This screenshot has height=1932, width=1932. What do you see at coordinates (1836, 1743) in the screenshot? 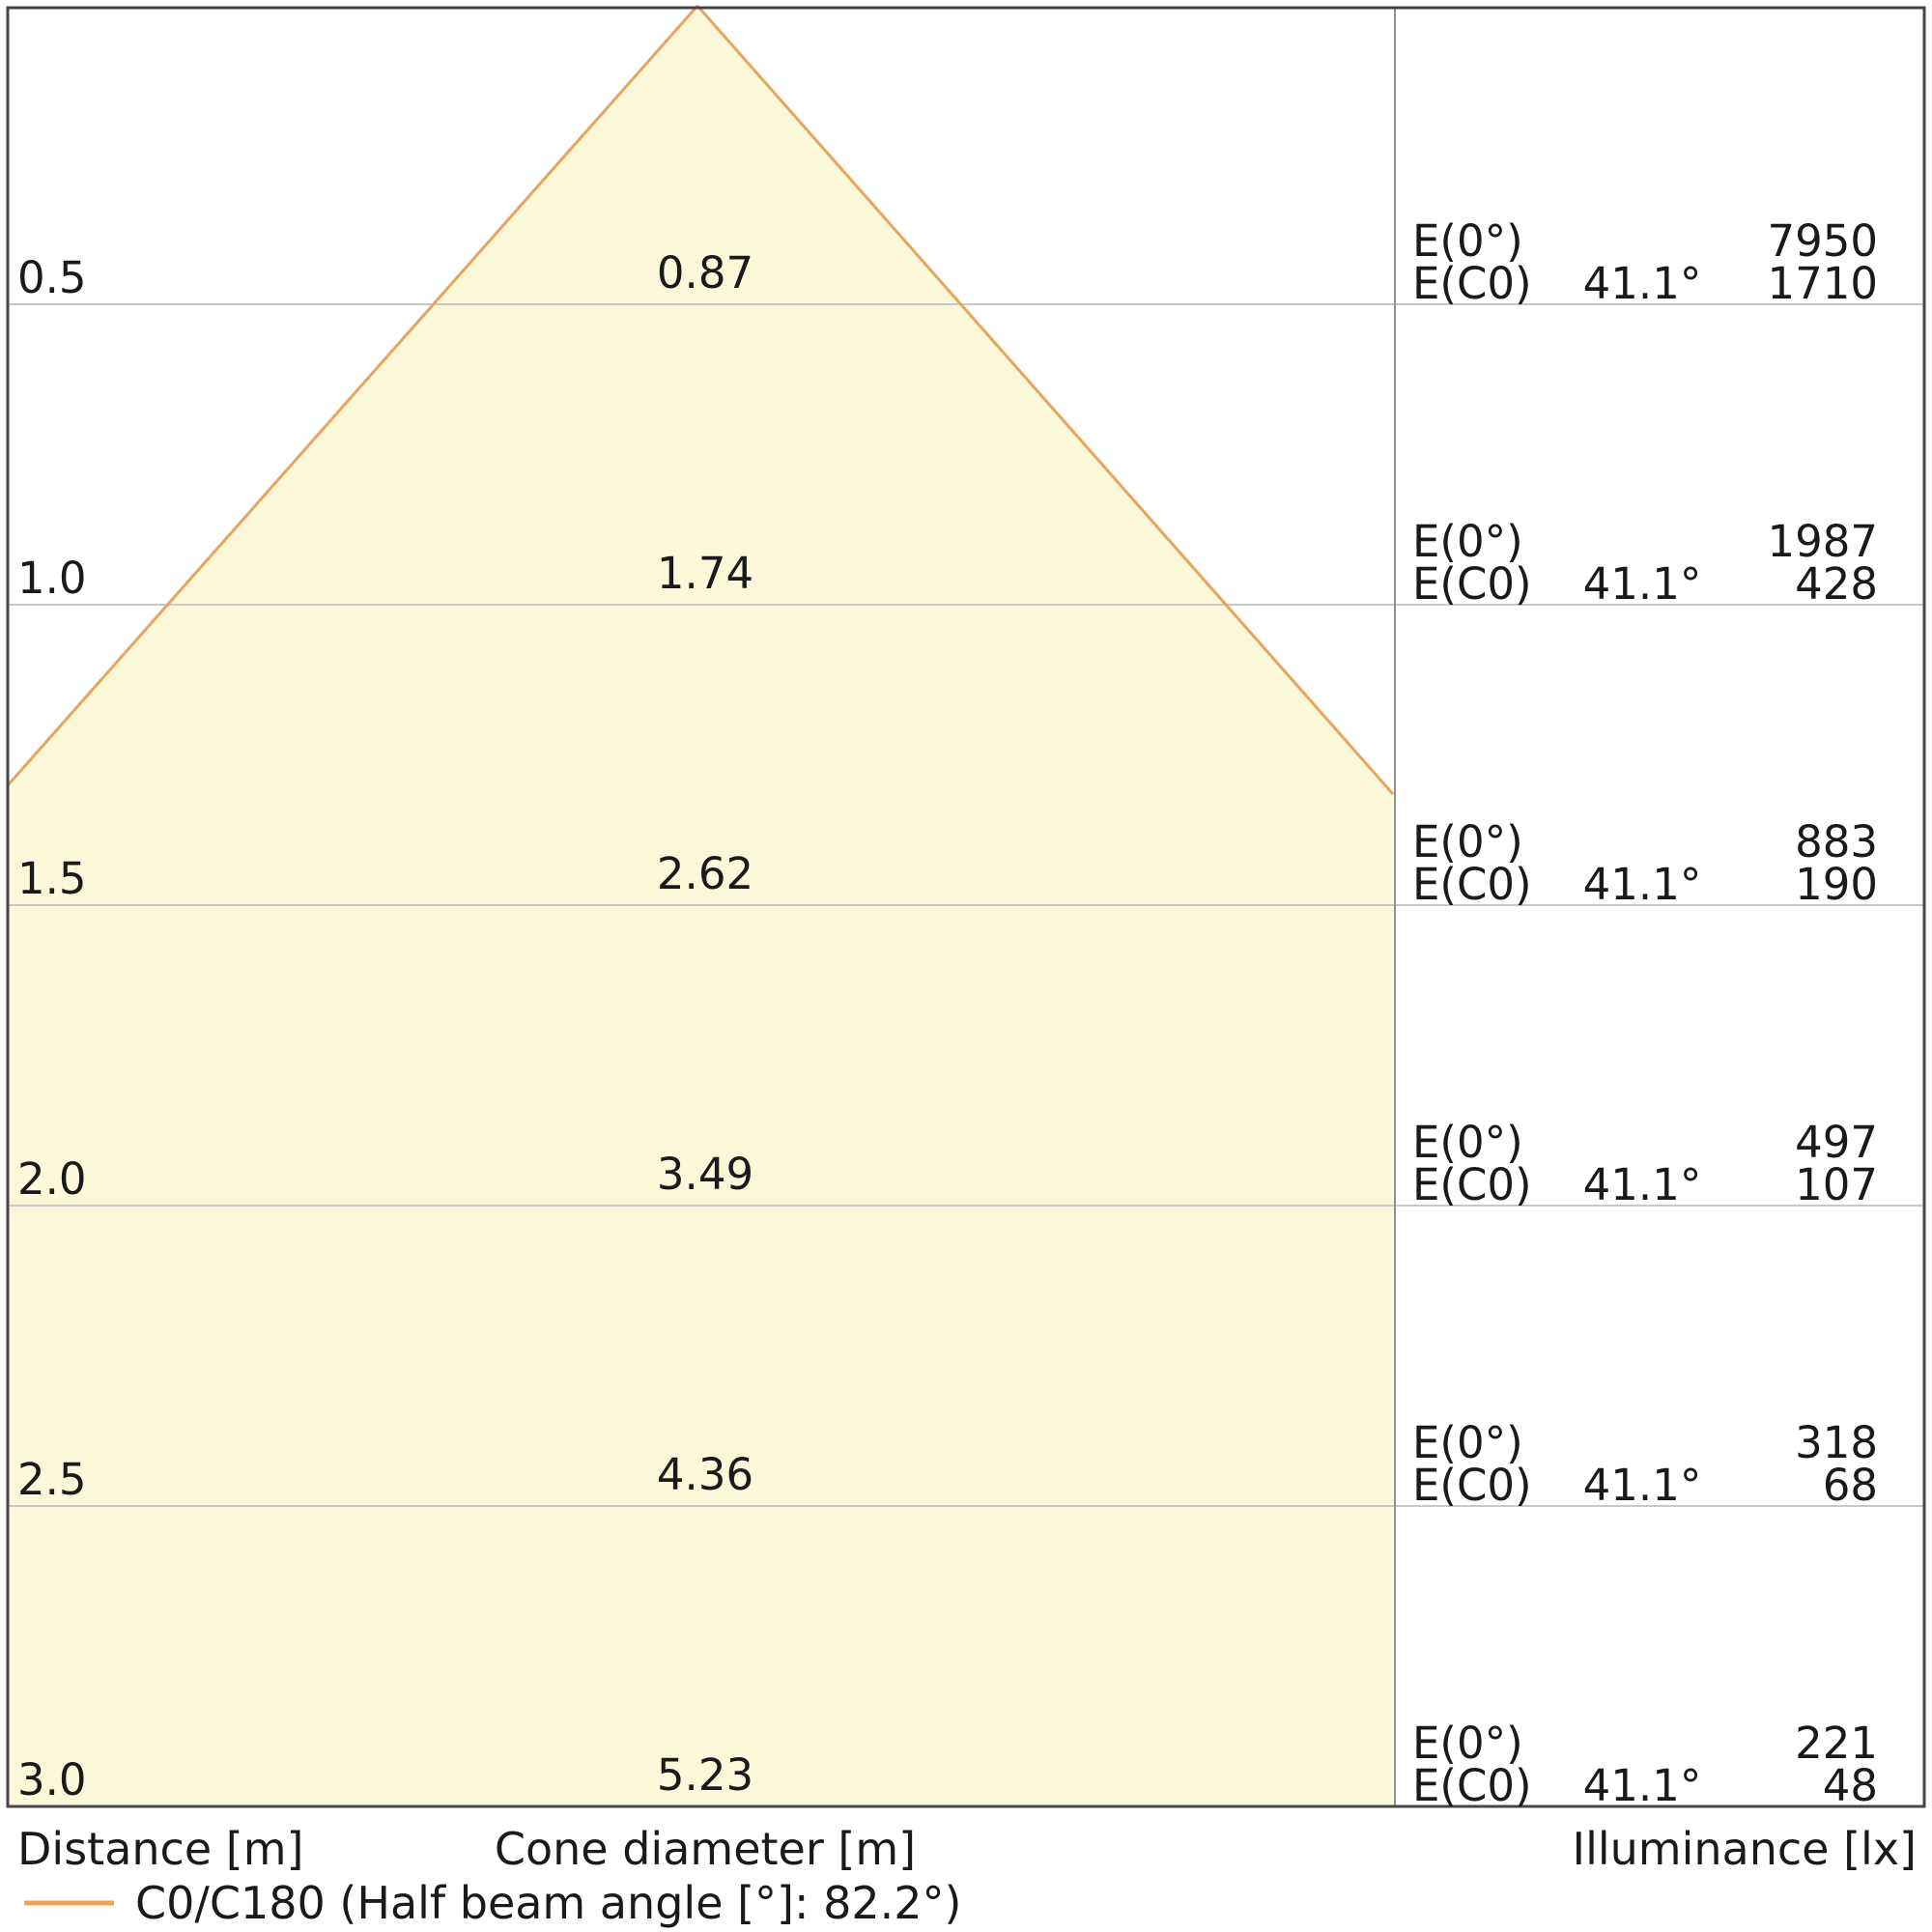
I see `e0-illuminance-value: 221` at bounding box center [1836, 1743].